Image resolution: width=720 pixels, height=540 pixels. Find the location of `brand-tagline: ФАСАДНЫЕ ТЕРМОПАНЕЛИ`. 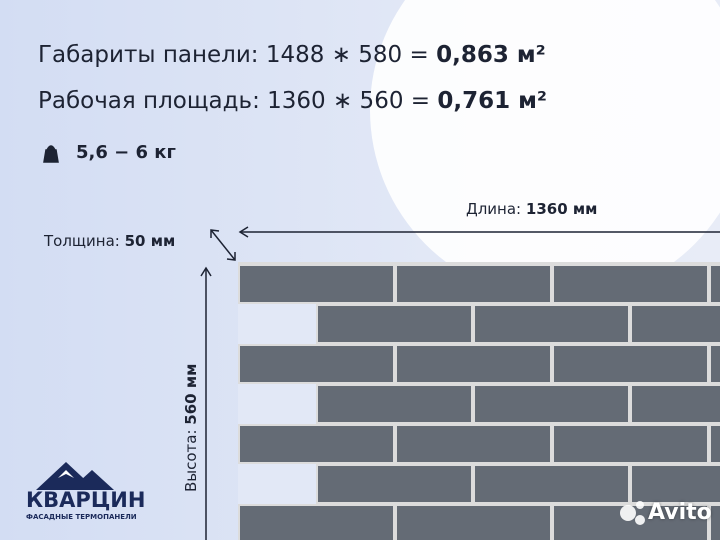

brand-tagline: ФАСАДНЫЕ ТЕРМОПАНЕЛИ is located at coordinates (81, 517).